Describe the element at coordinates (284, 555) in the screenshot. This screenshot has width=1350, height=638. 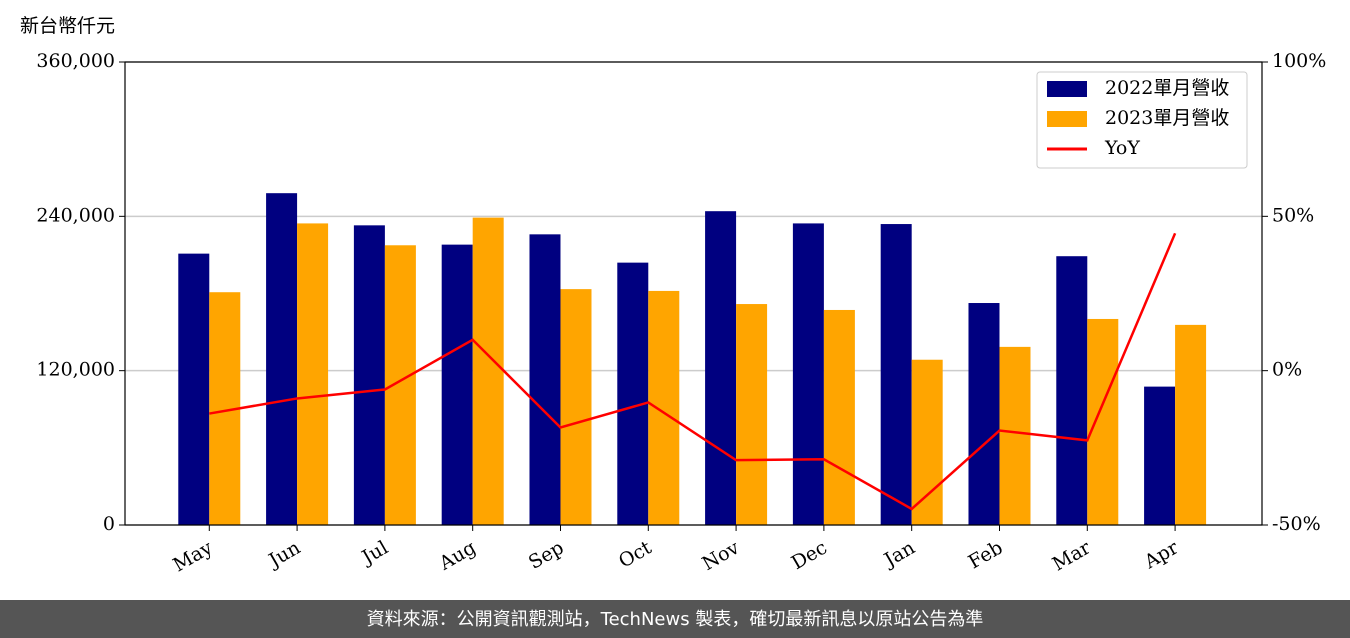
I see `x-tick-label: Jun` at that location.